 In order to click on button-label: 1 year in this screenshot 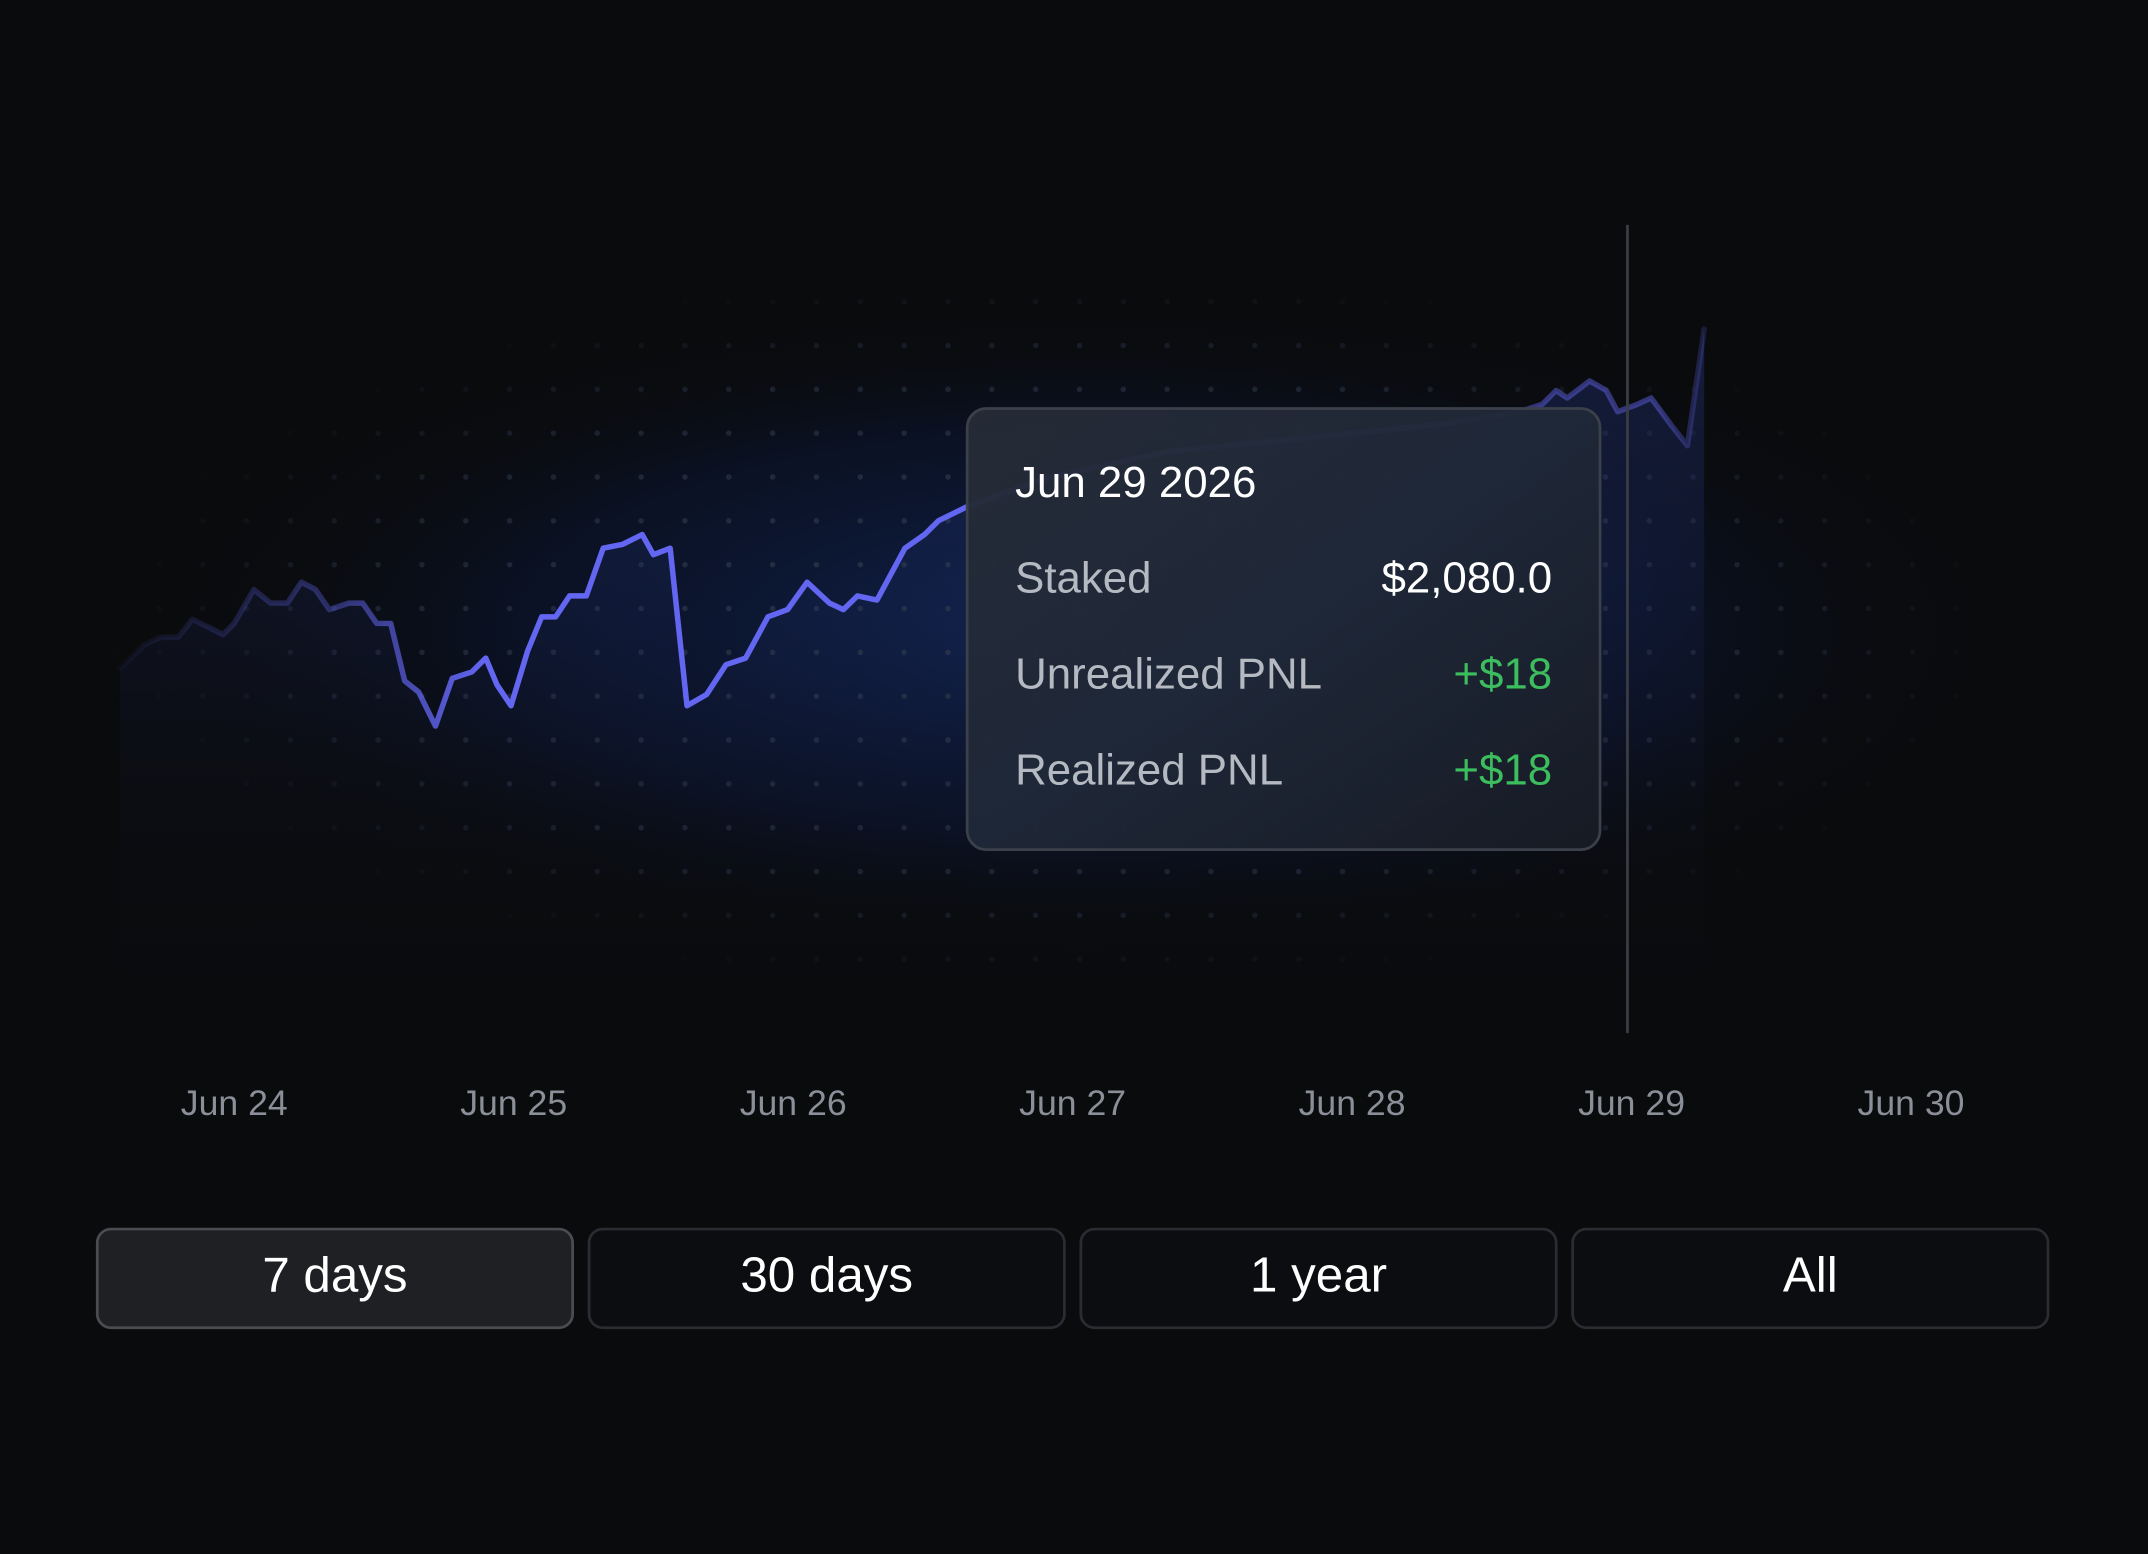, I will do `click(1318, 1274)`.